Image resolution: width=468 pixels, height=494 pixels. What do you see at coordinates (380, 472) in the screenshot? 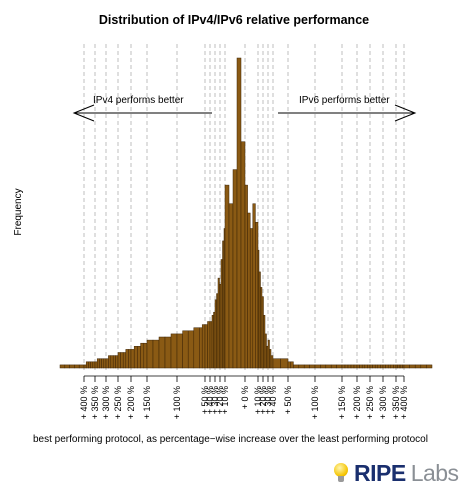
I see `logo-ripe-text: RIPE` at bounding box center [380, 472].